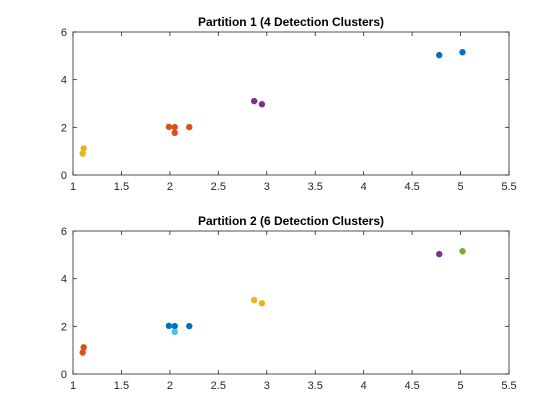  I want to click on chart-title: Partition 1 (4 Detection Clusters), so click(291, 22).